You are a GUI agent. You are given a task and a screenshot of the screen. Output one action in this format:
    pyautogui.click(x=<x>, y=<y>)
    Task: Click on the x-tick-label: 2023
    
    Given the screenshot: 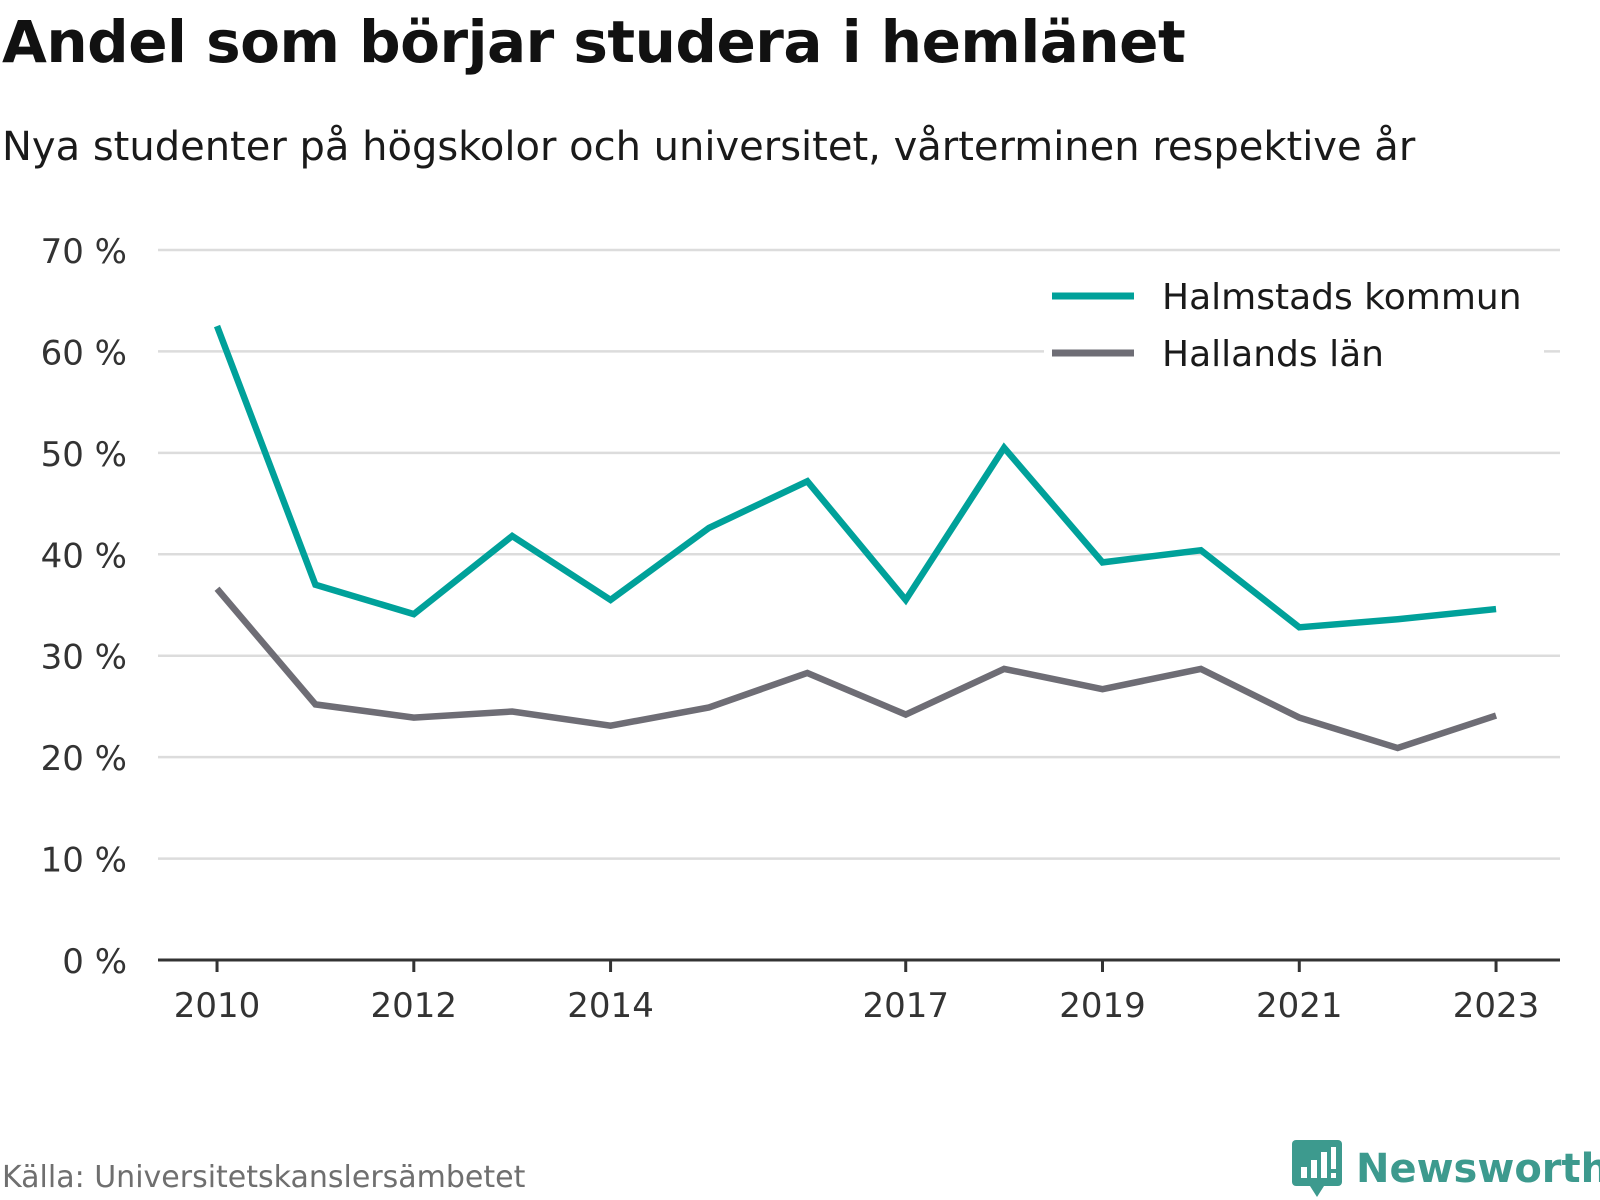 What is the action you would take?
    pyautogui.click(x=1496, y=1006)
    